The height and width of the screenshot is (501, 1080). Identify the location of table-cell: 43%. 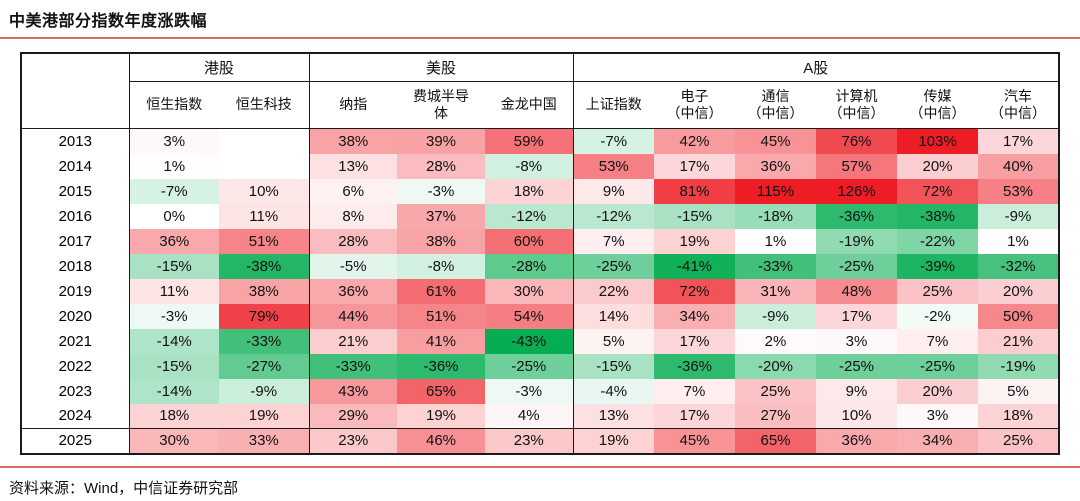
(353, 391).